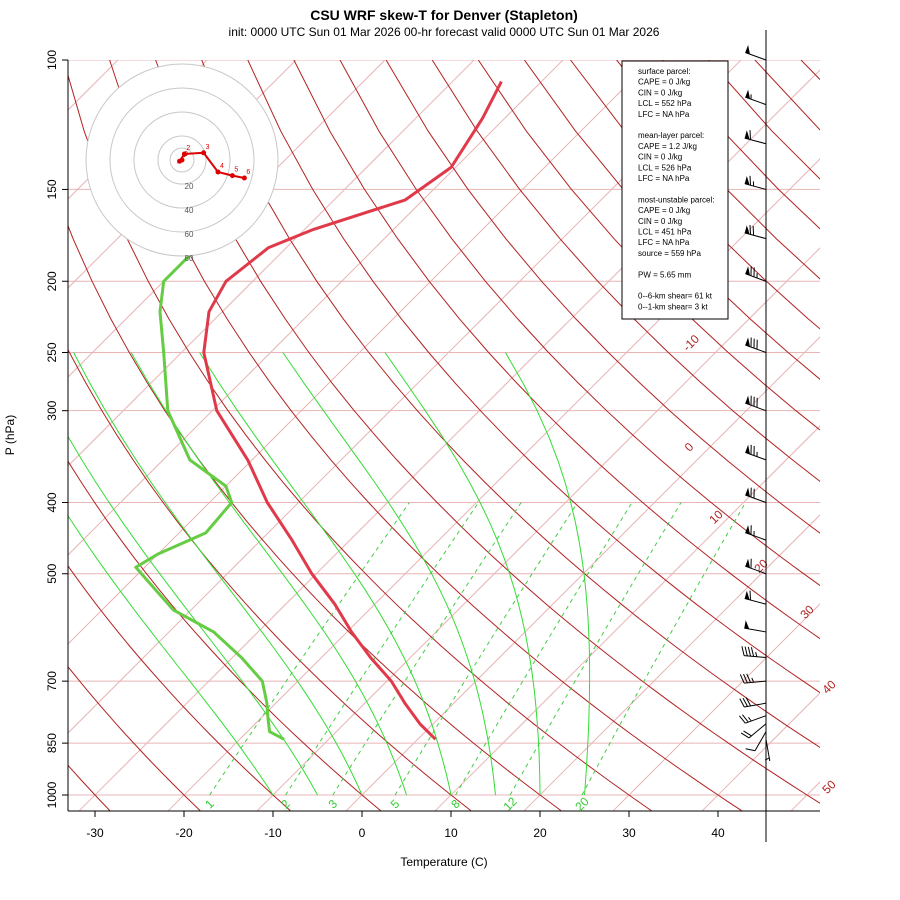 This screenshot has width=900, height=900. I want to click on hodograph-ring, so click(182, 160).